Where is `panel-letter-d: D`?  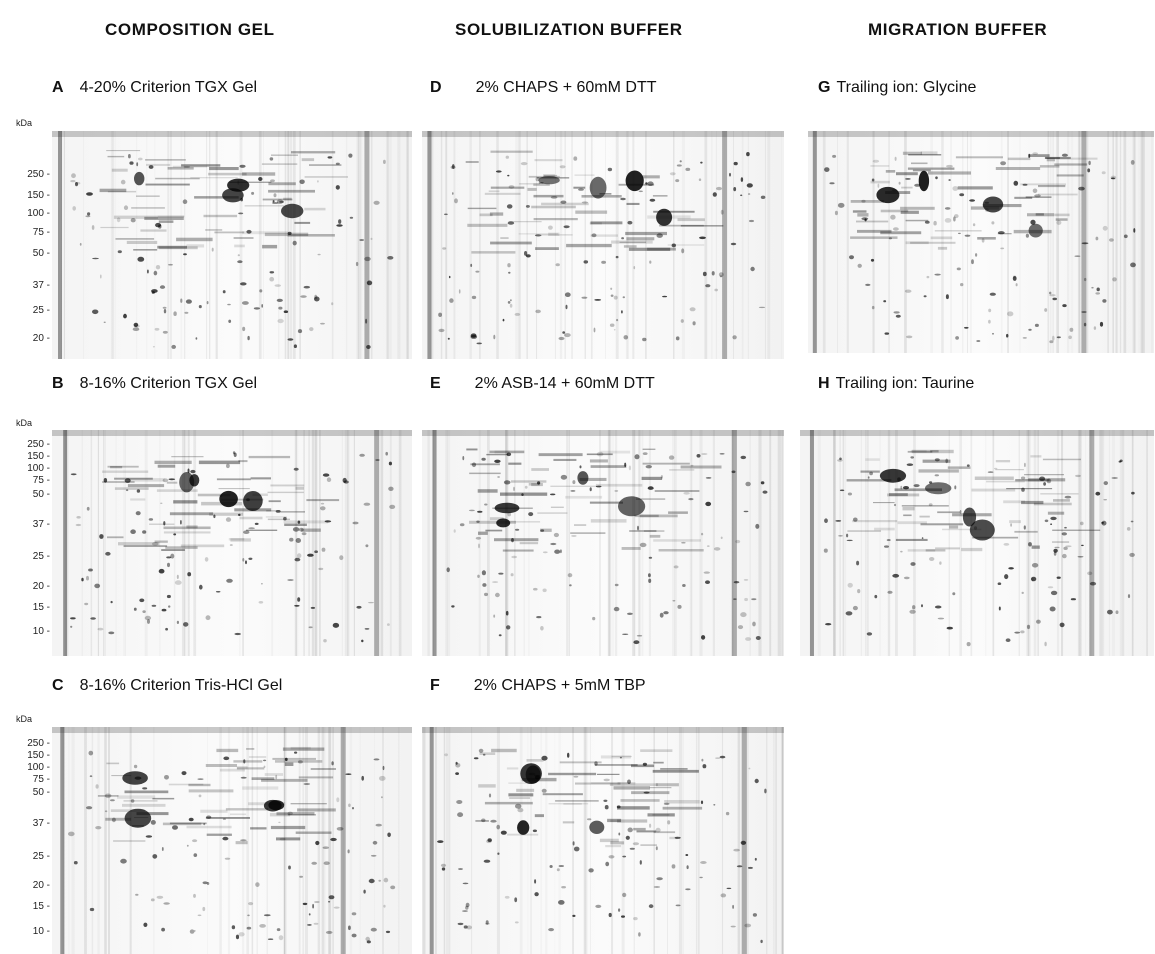
panel-letter-d: D is located at coordinates (436, 87).